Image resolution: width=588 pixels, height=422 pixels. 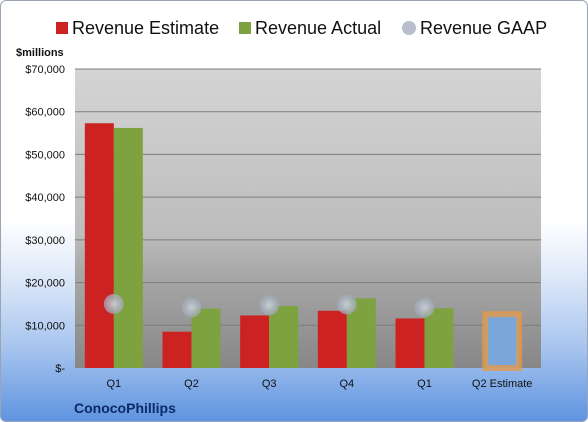 I want to click on units-label: $millions, so click(x=40, y=53).